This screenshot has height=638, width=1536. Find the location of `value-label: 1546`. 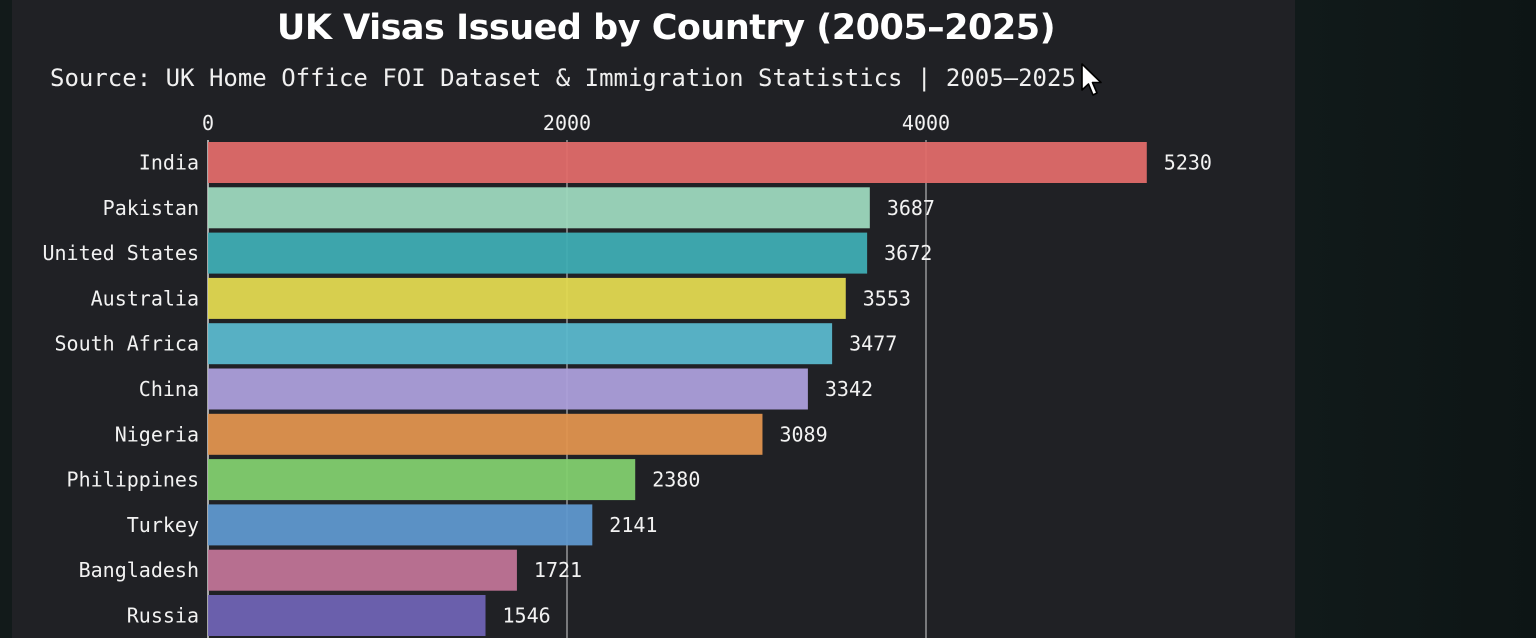

value-label: 1546 is located at coordinates (527, 616).